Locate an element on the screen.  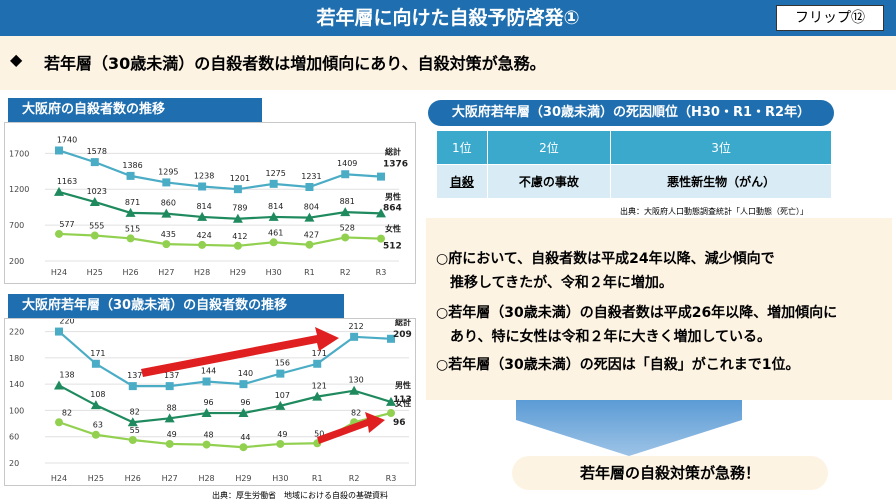
data-label: 140 is located at coordinates (245, 373).